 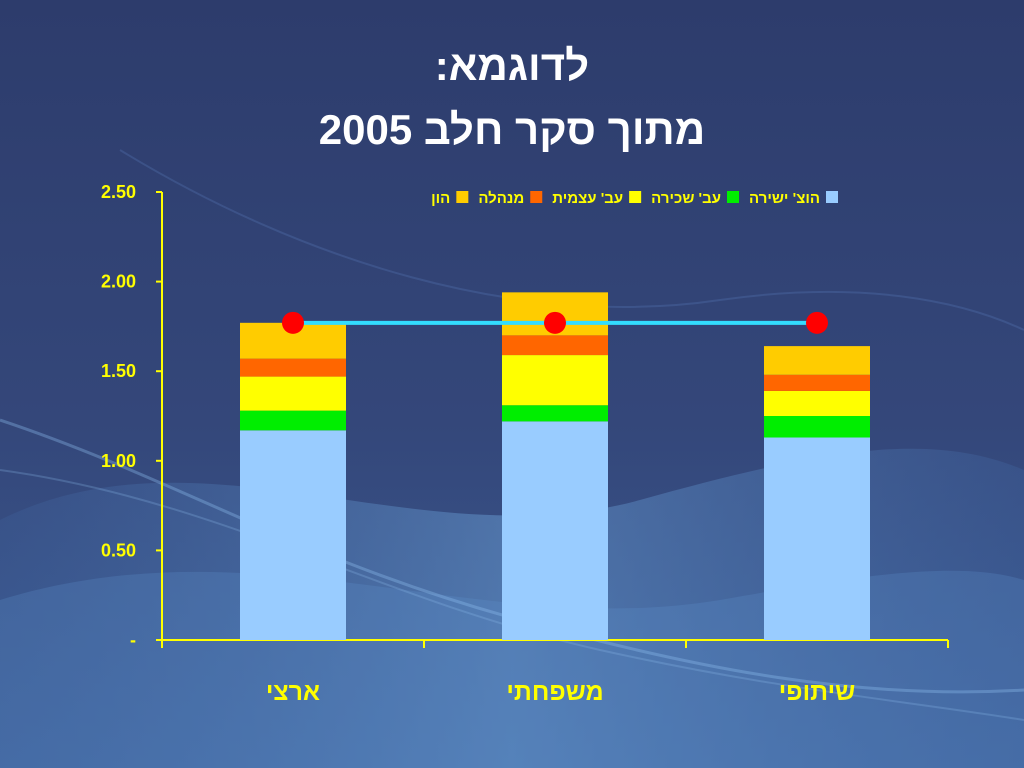 I want to click on x-category-label: ארצי, so click(x=293, y=692).